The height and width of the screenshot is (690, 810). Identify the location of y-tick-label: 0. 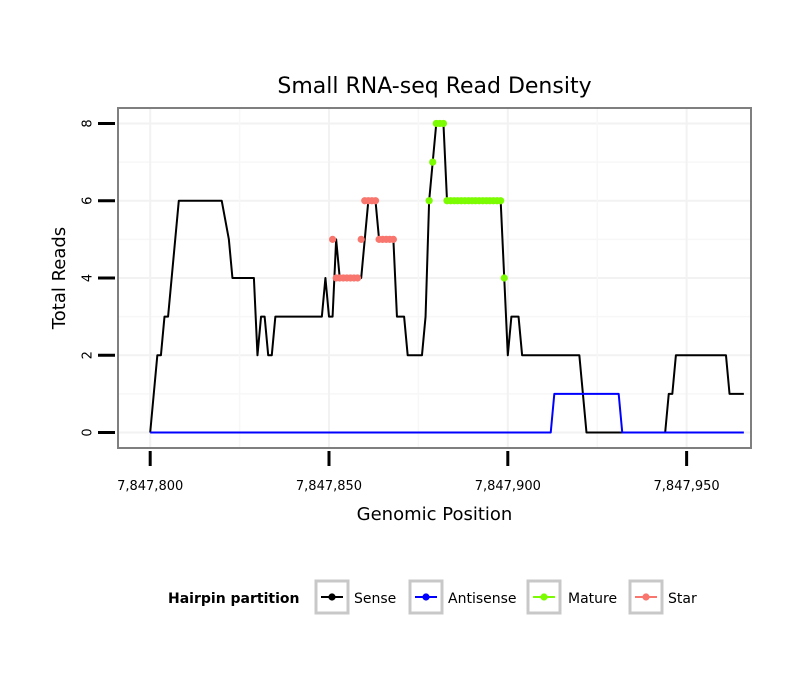
(88, 432).